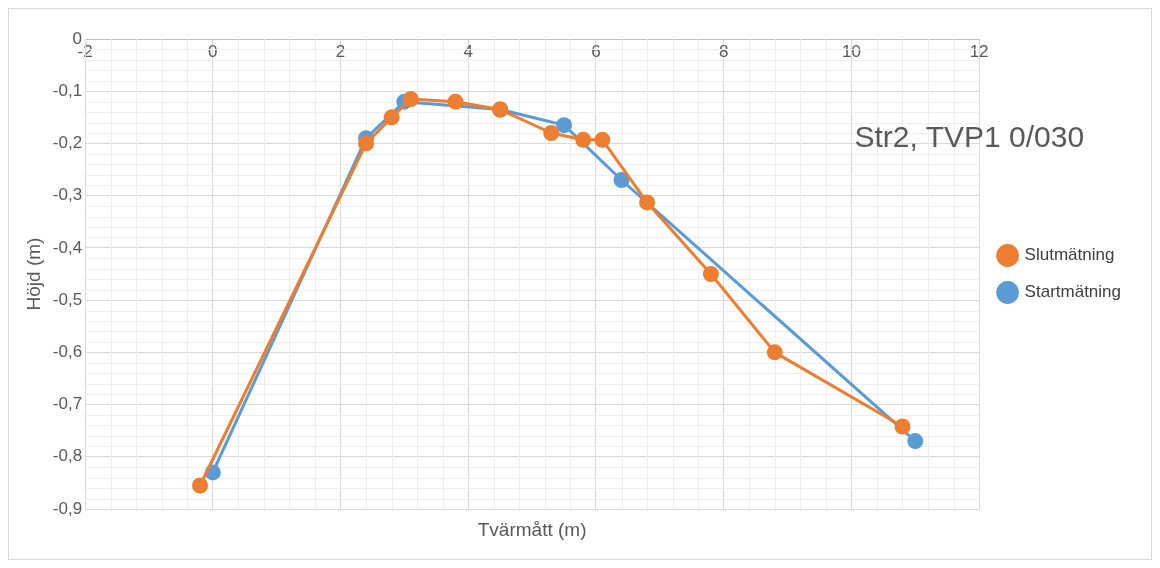 Image resolution: width=1160 pixels, height=568 pixels. Describe the element at coordinates (67, 90) in the screenshot. I see `y-tick-label: -0,1` at that location.